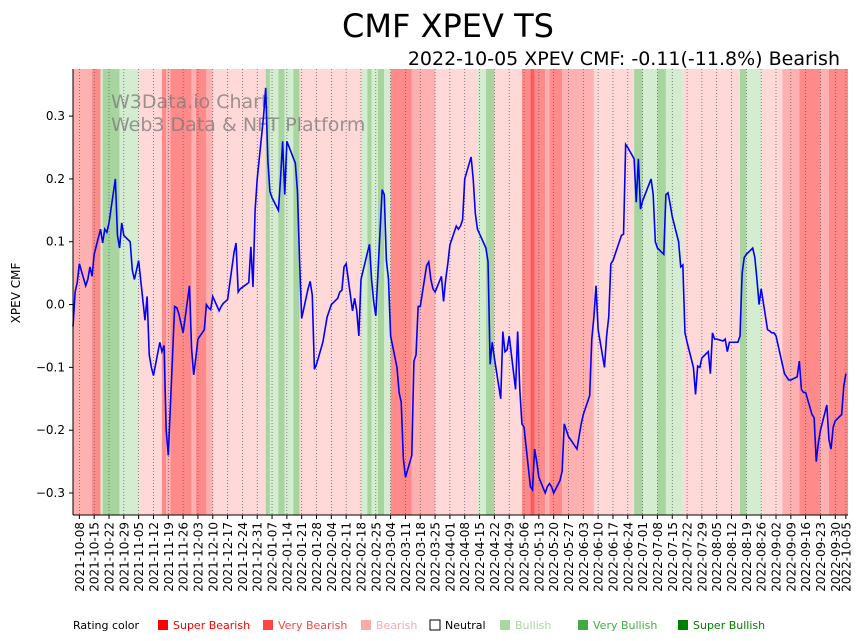  I want to click on chart-title: CMF XPEV TS, so click(448, 26).